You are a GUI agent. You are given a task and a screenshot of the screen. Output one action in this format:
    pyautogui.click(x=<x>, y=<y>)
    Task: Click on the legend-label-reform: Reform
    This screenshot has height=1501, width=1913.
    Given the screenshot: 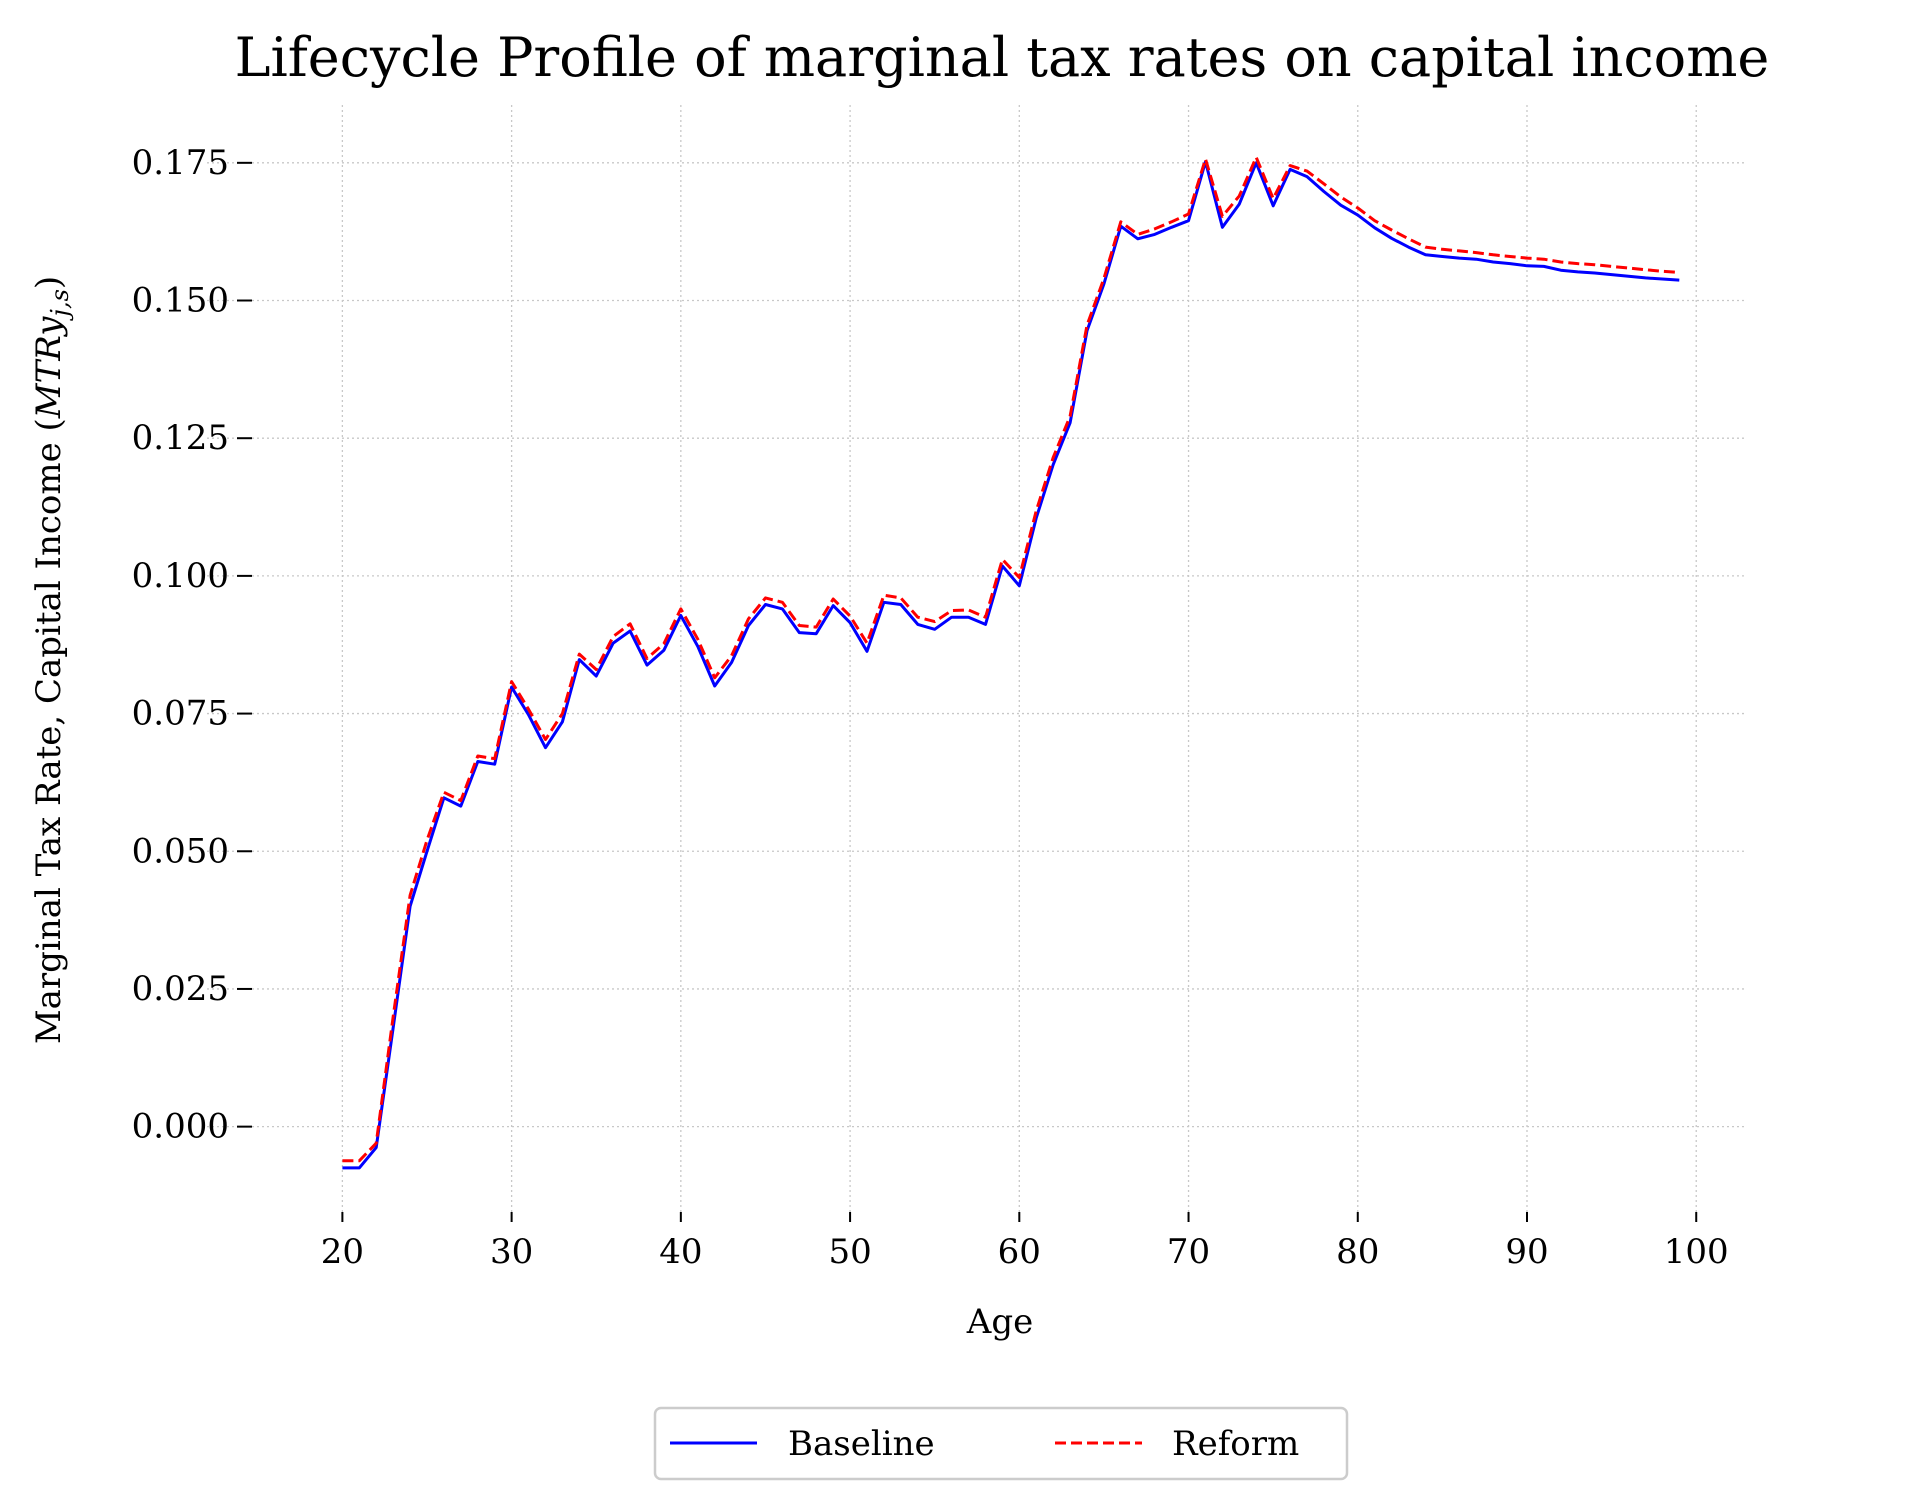 What is the action you would take?
    pyautogui.click(x=1235, y=1444)
    